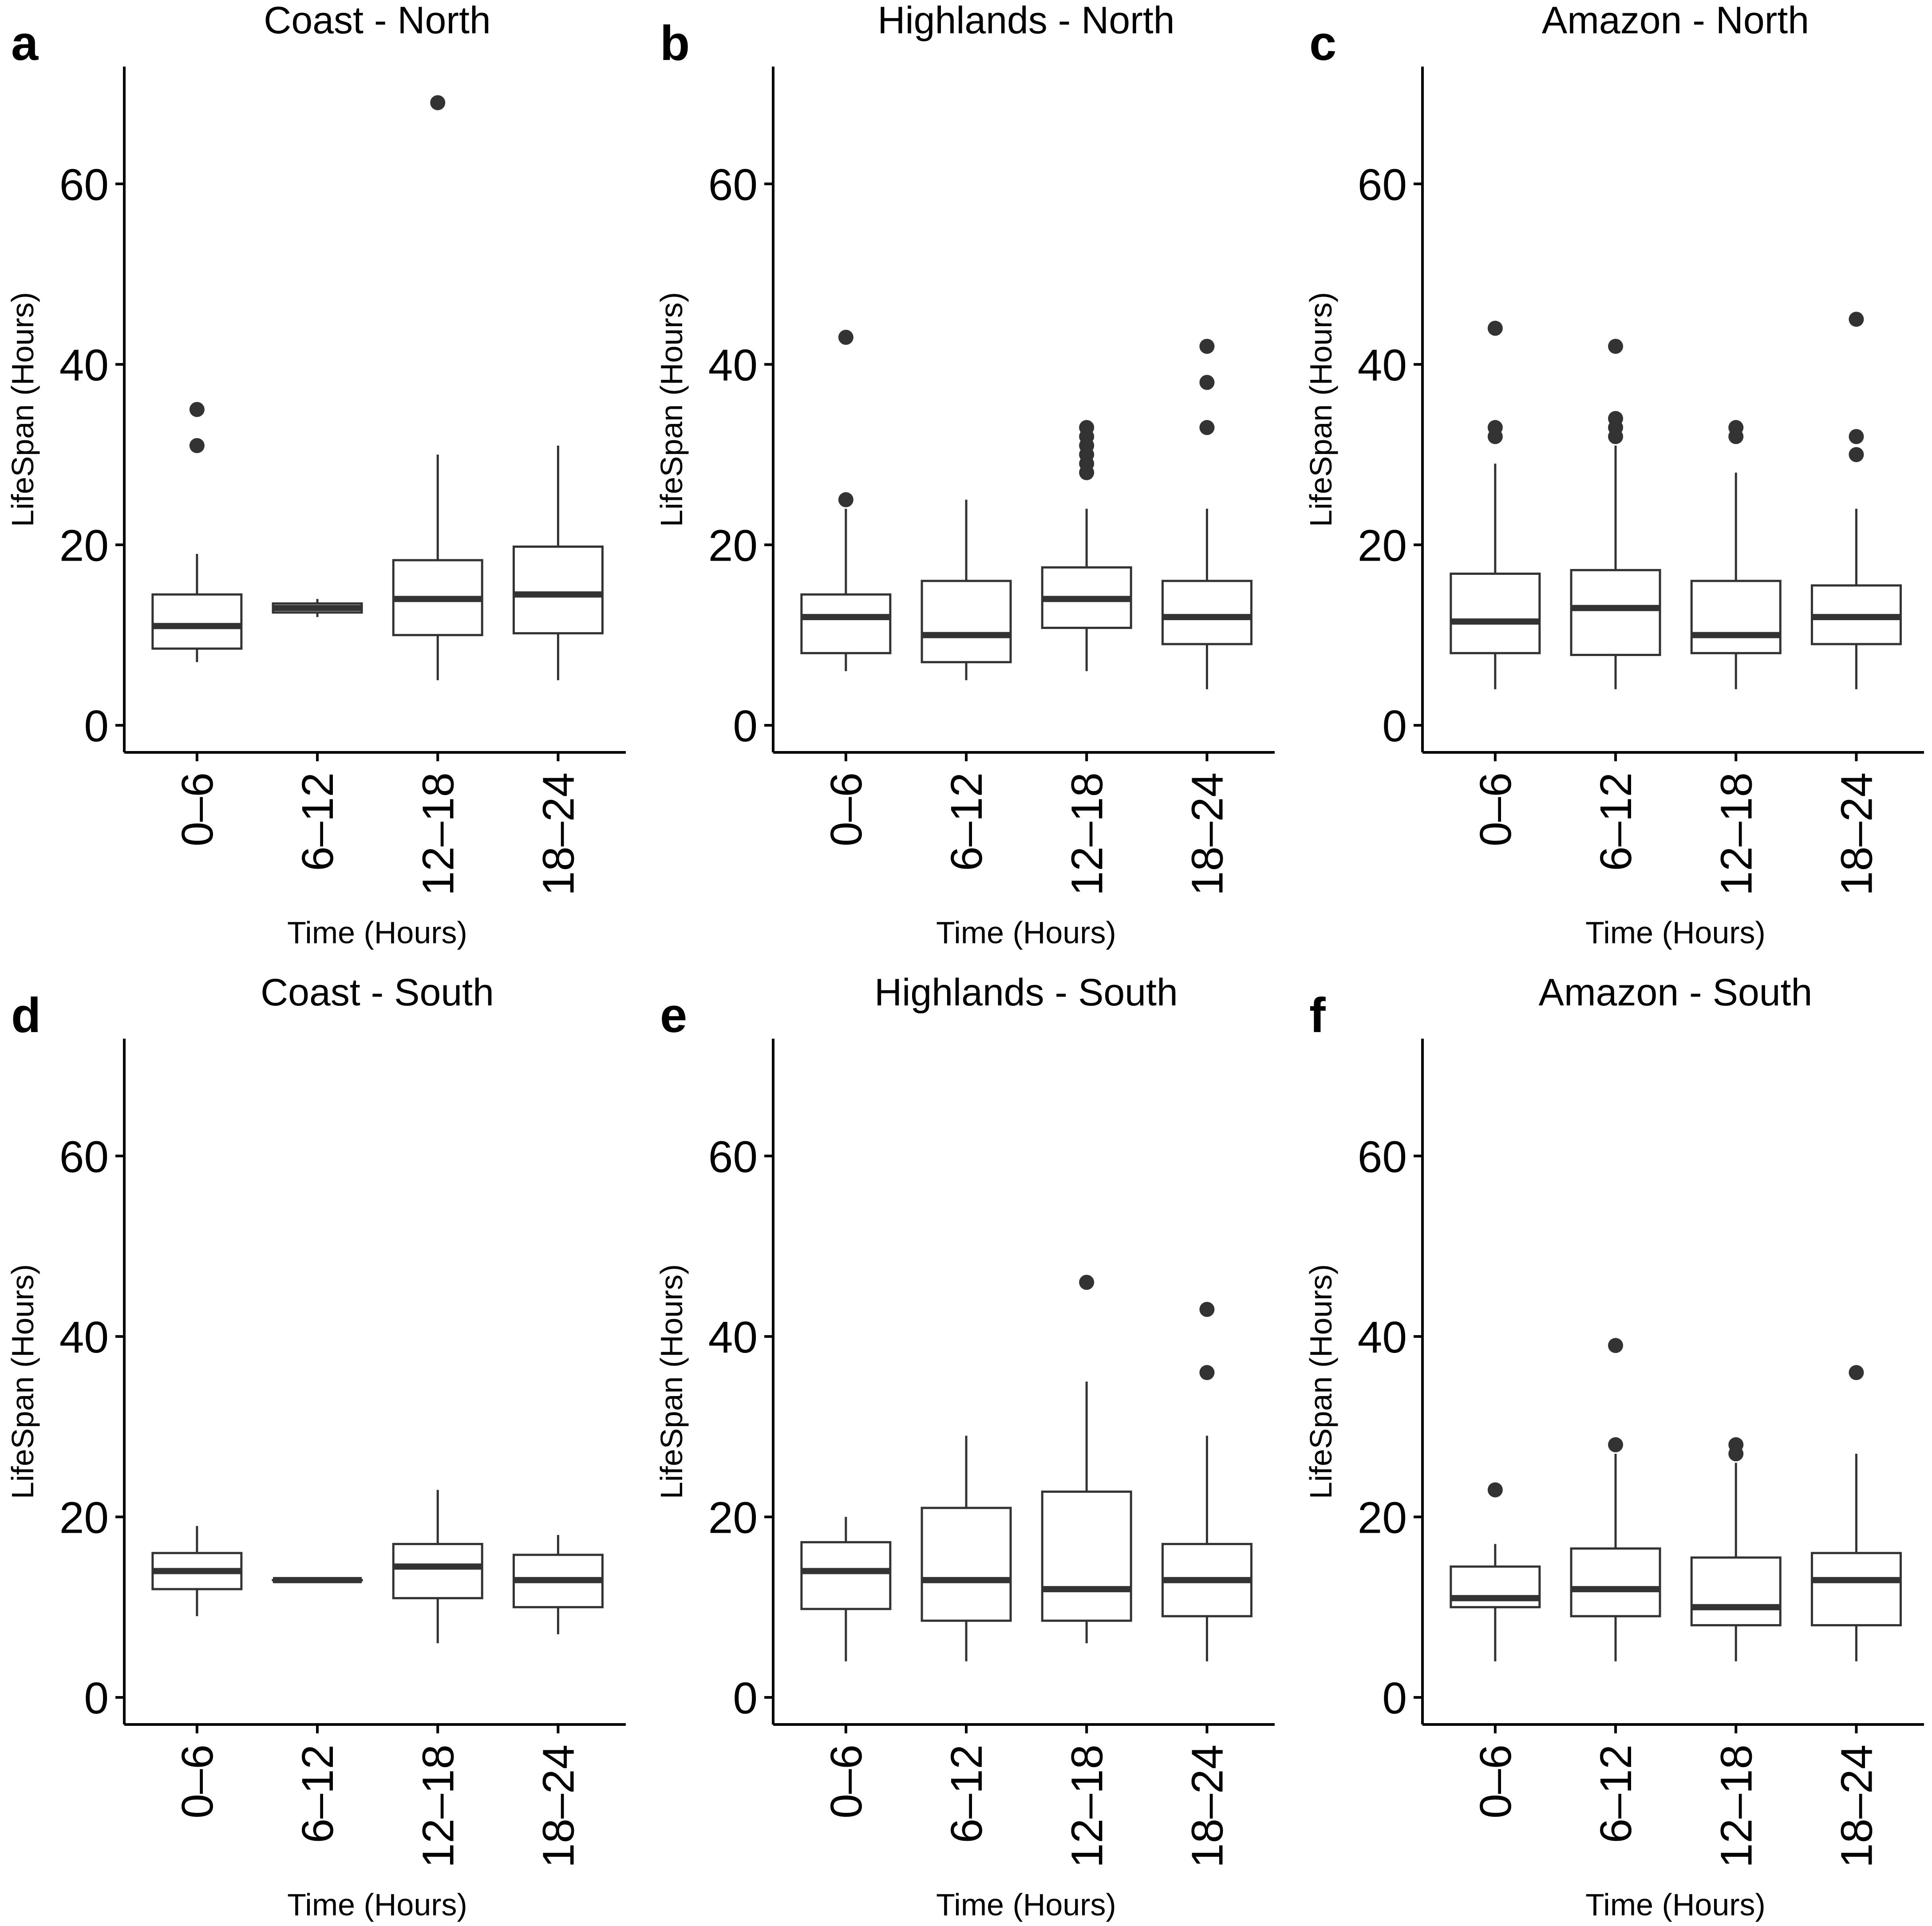  I want to click on x-axis-label-a: Time (Hours), so click(377, 932).